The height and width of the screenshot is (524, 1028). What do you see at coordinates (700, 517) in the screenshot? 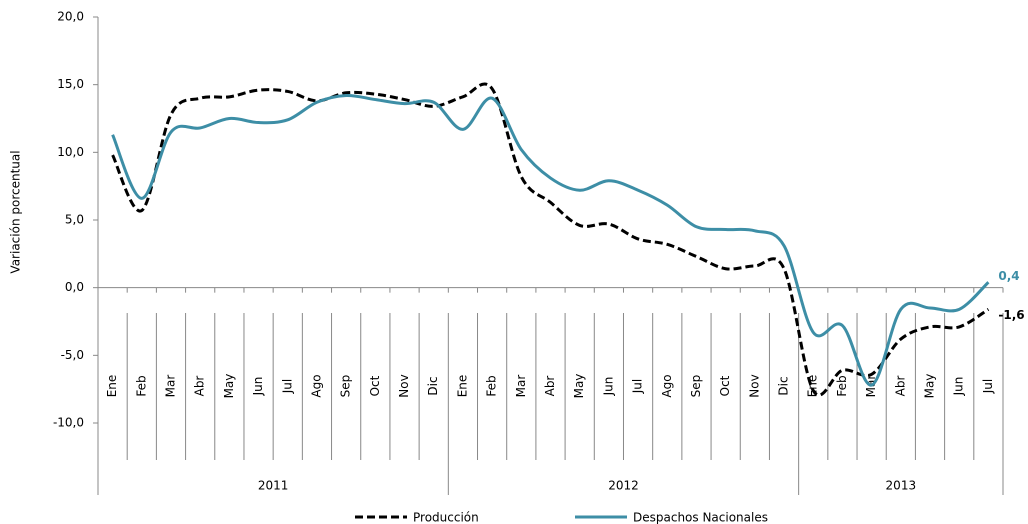
I see `legend-label: Despachos Nacionales` at bounding box center [700, 517].